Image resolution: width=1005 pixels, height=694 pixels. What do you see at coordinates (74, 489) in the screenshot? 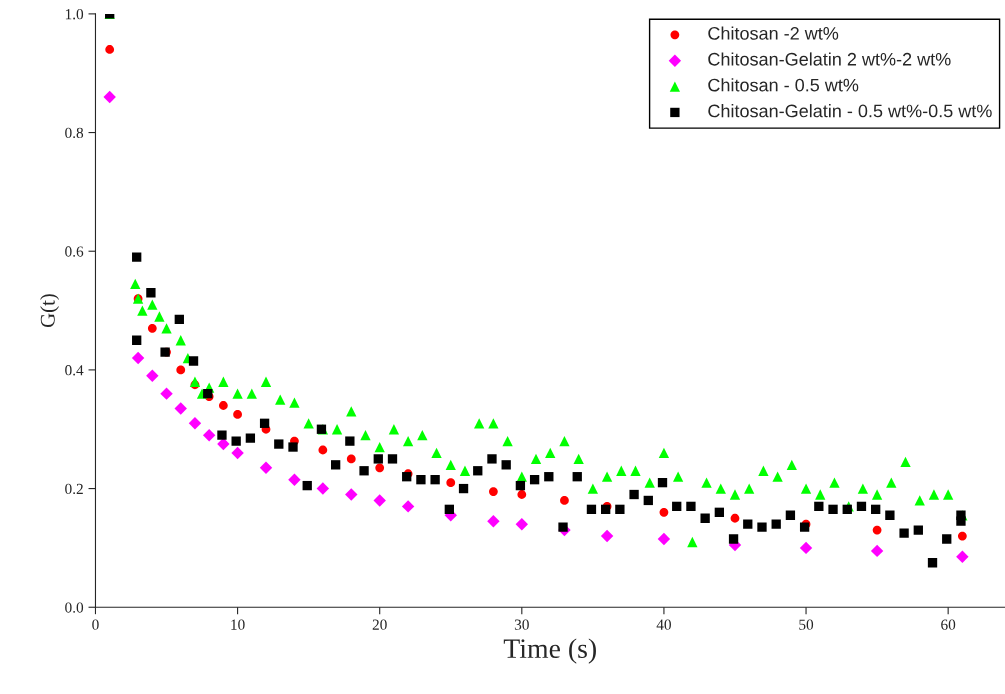
I see `y-tick-label: 0.2` at bounding box center [74, 489].